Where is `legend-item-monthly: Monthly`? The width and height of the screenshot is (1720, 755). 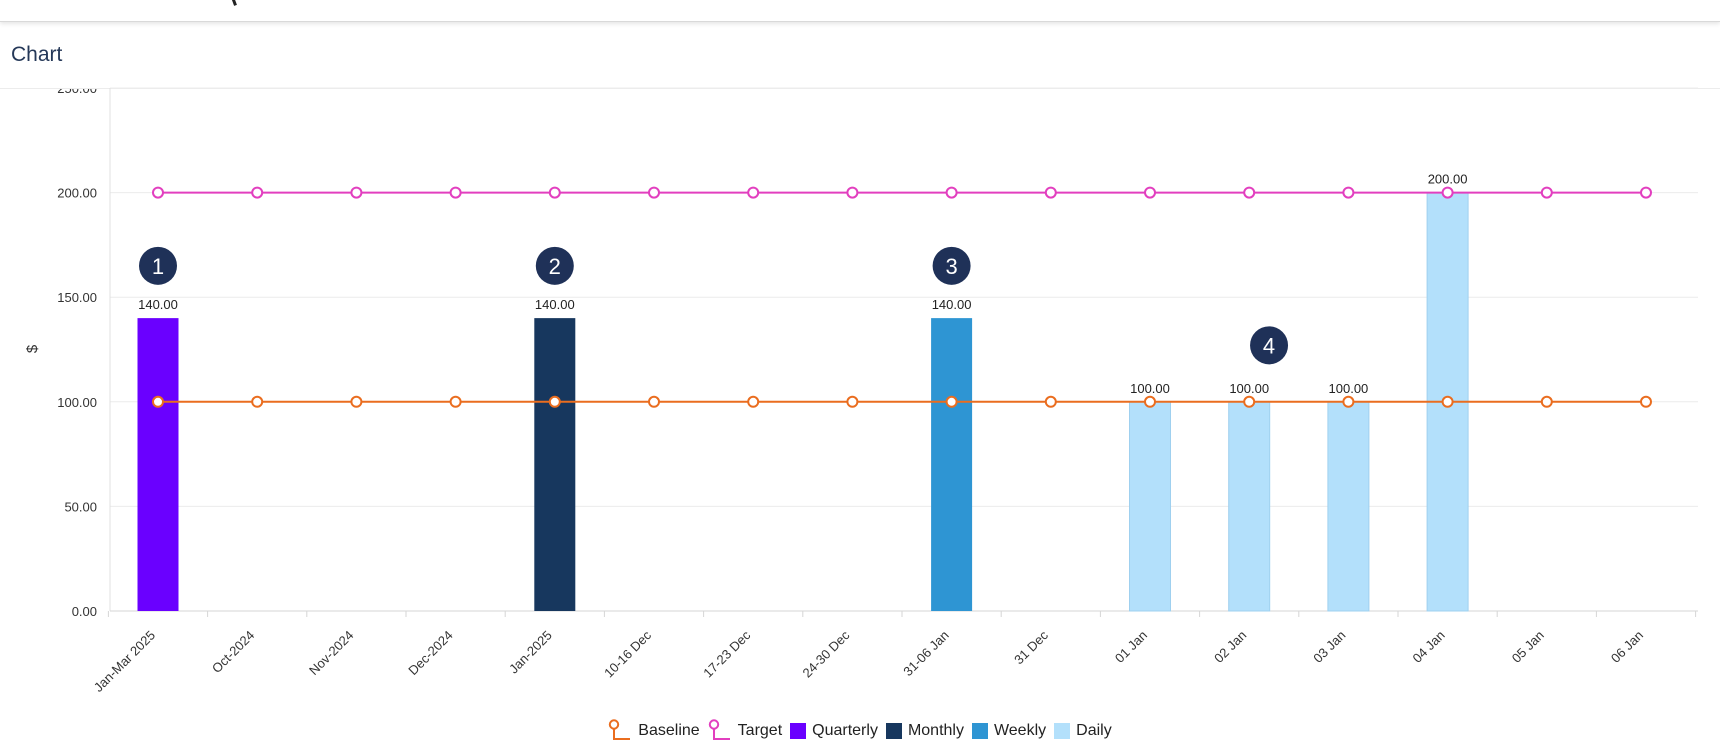 legend-item-monthly: Monthly is located at coordinates (924, 731).